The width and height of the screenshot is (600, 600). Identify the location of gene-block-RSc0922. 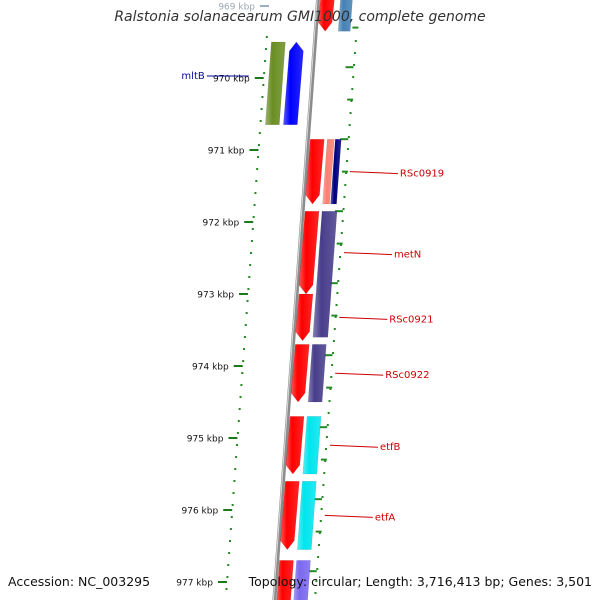
(317, 373).